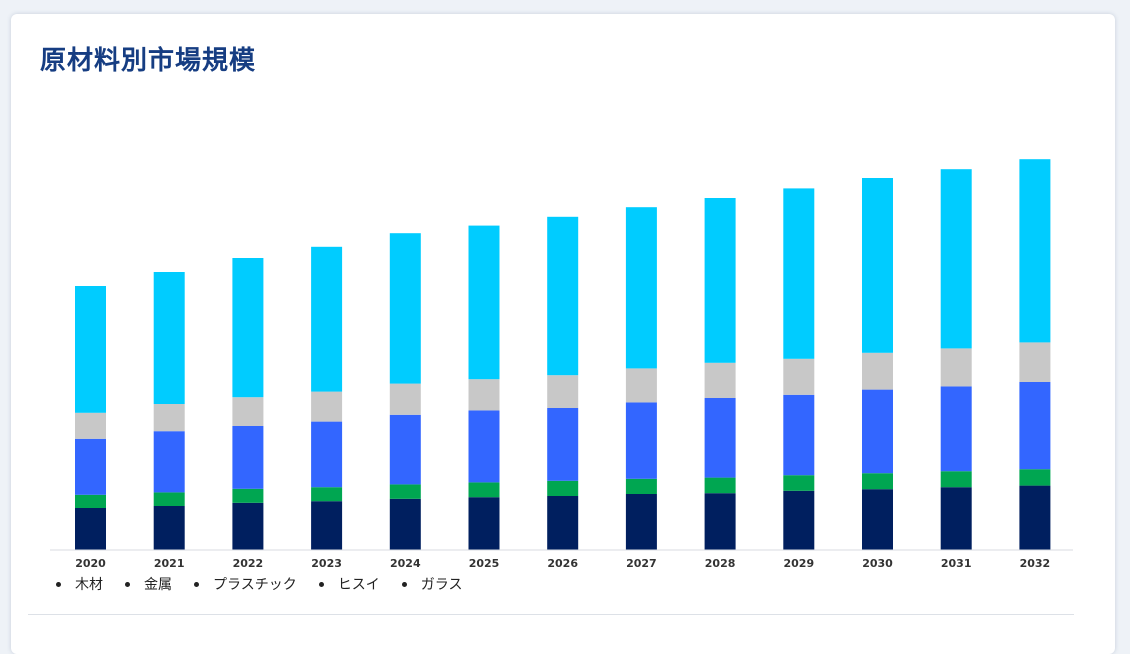  What do you see at coordinates (169, 563) in the screenshot?
I see `x-tick-label: 2021` at bounding box center [169, 563].